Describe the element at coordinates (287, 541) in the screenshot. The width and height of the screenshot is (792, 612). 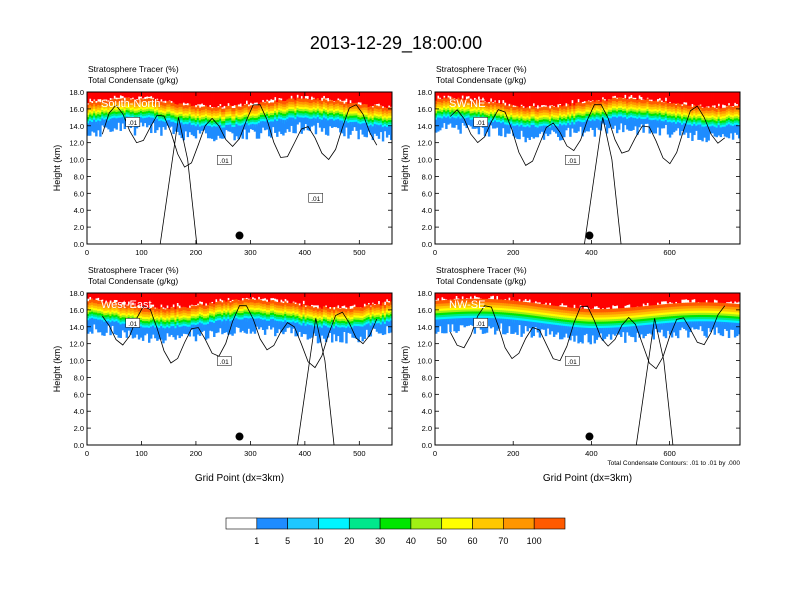
I see `colorbar-label: 5` at that location.